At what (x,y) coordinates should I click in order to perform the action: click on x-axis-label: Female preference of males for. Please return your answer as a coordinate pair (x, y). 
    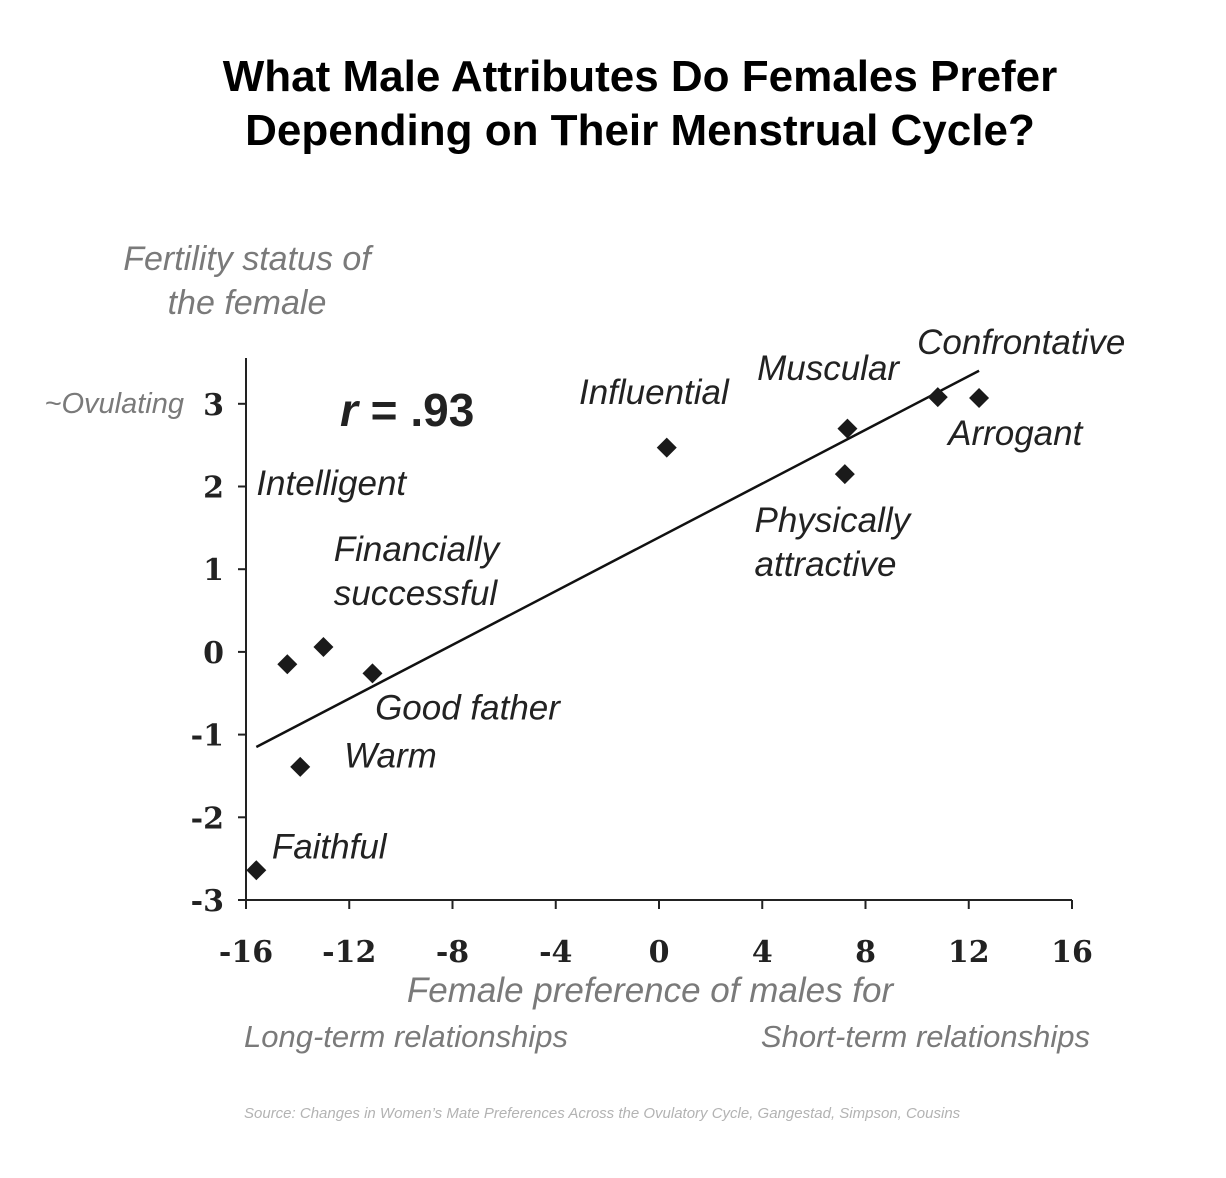
    Looking at the image, I should click on (651, 990).